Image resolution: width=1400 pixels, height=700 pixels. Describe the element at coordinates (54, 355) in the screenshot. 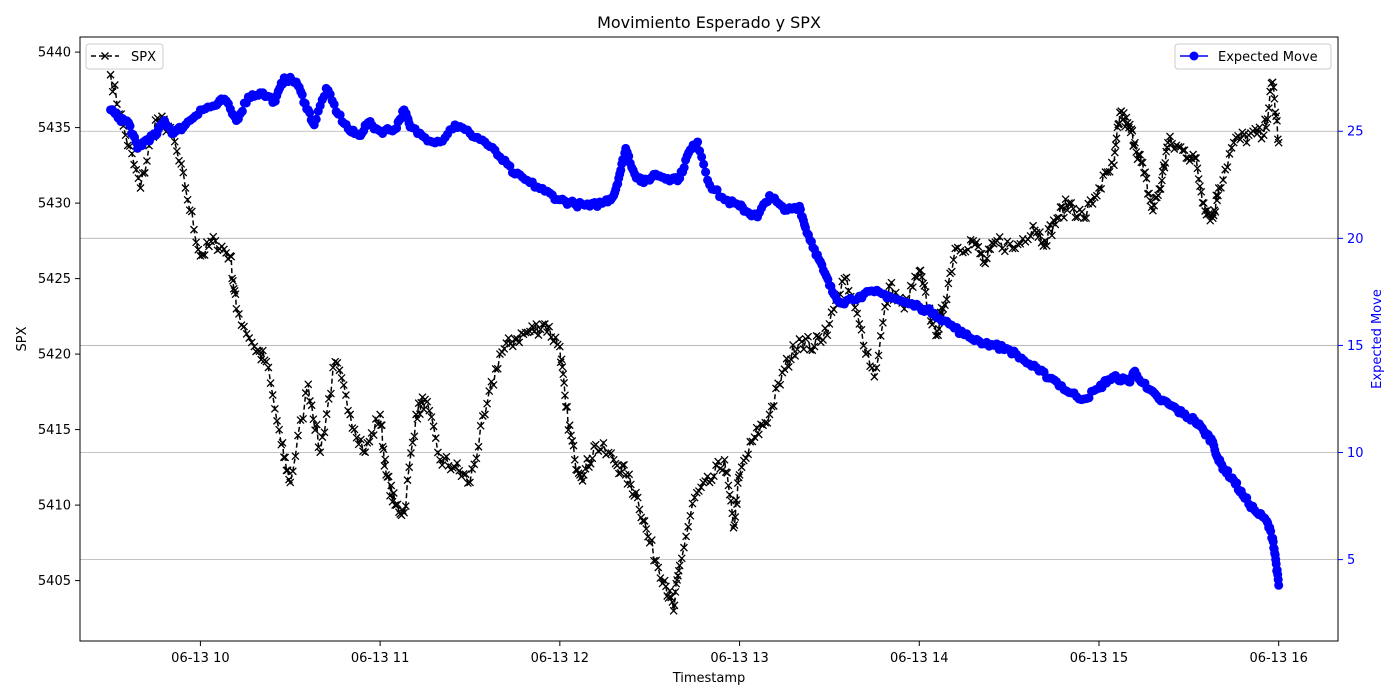

I see `left-tick-label: 5420` at that location.